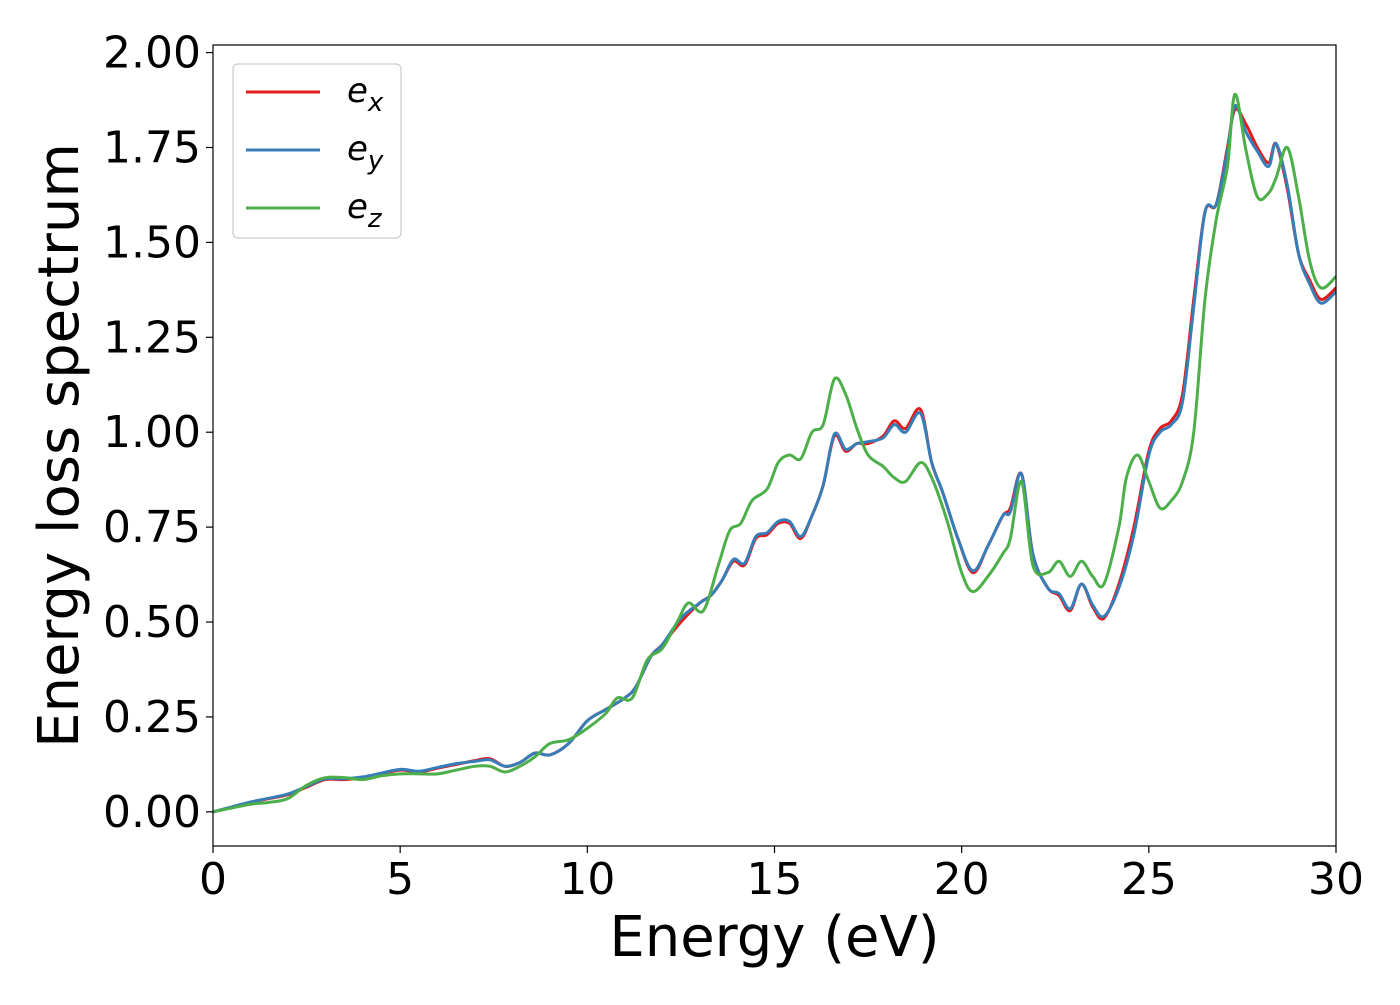 The width and height of the screenshot is (1400, 1005). What do you see at coordinates (213, 879) in the screenshot?
I see `x-tick-label: 0` at bounding box center [213, 879].